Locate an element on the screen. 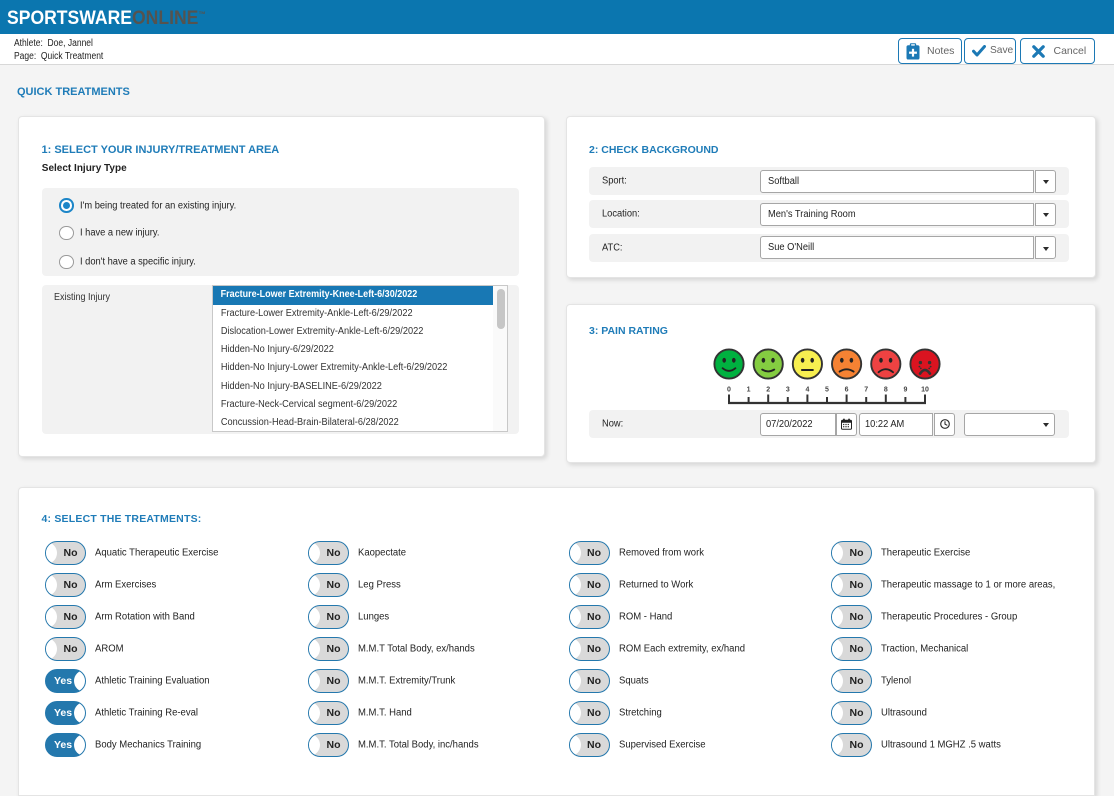 Image resolution: width=1114 pixels, height=796 pixels. svg-text: 8 is located at coordinates (886, 390).